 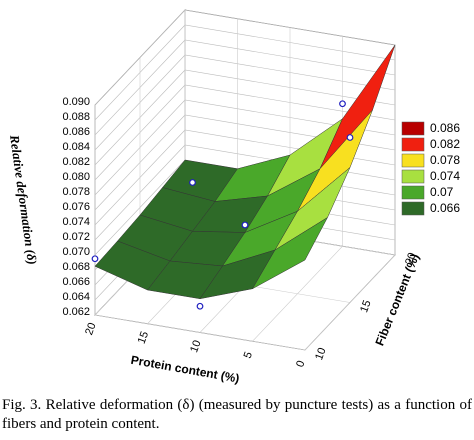 I want to click on z-tick-label: 0.064, so click(x=76, y=297).